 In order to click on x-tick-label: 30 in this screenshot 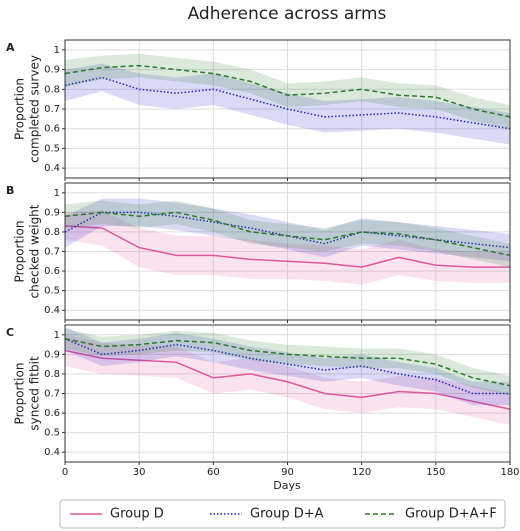, I will do `click(139, 472)`.